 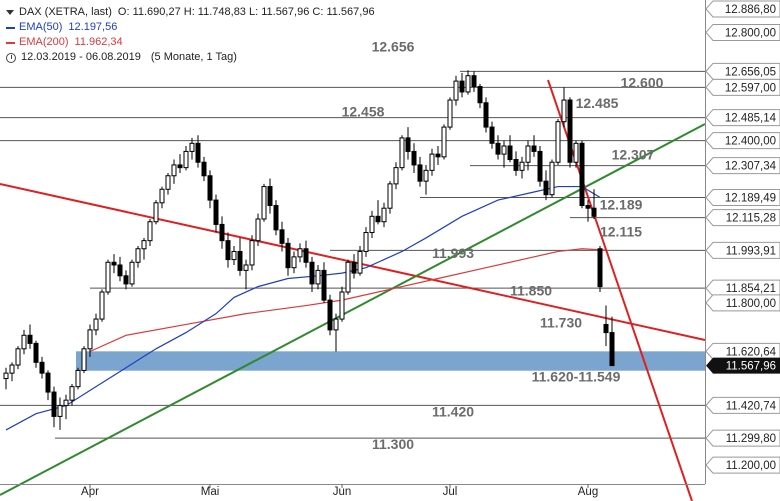 I want to click on level-annotation: 12.656, so click(x=393, y=46).